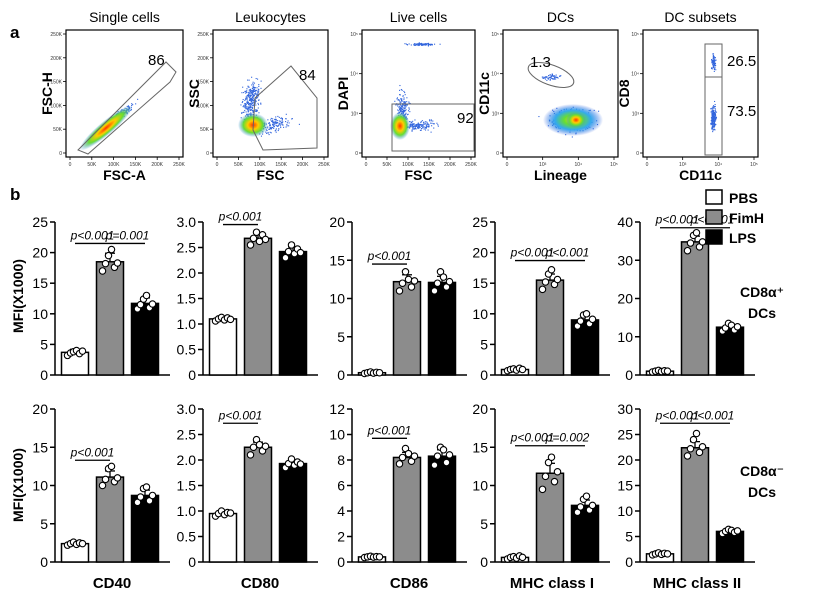 This screenshot has height=600, width=817. Describe the element at coordinates (713, 99) in the screenshot. I see `flow-gate` at that location.